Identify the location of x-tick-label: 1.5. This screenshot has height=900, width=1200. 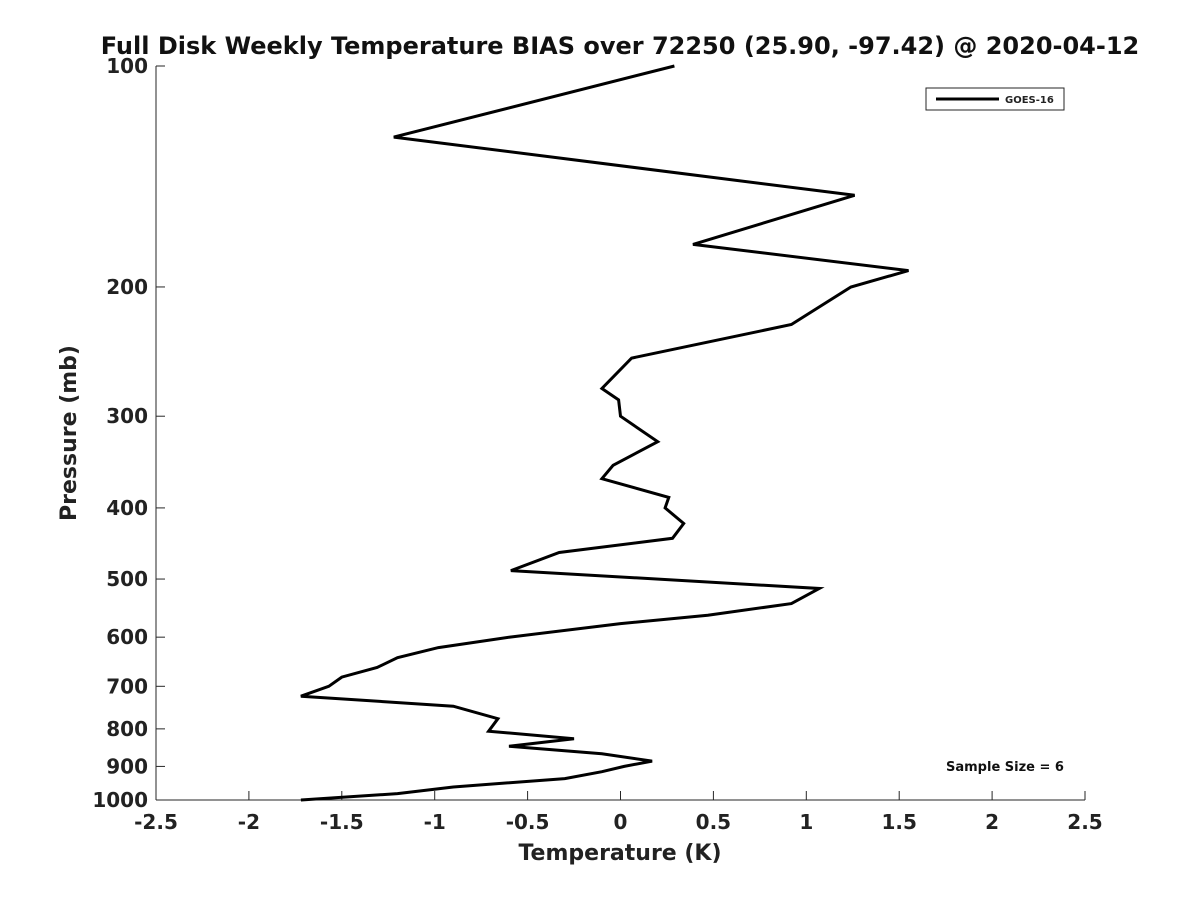
(898, 822).